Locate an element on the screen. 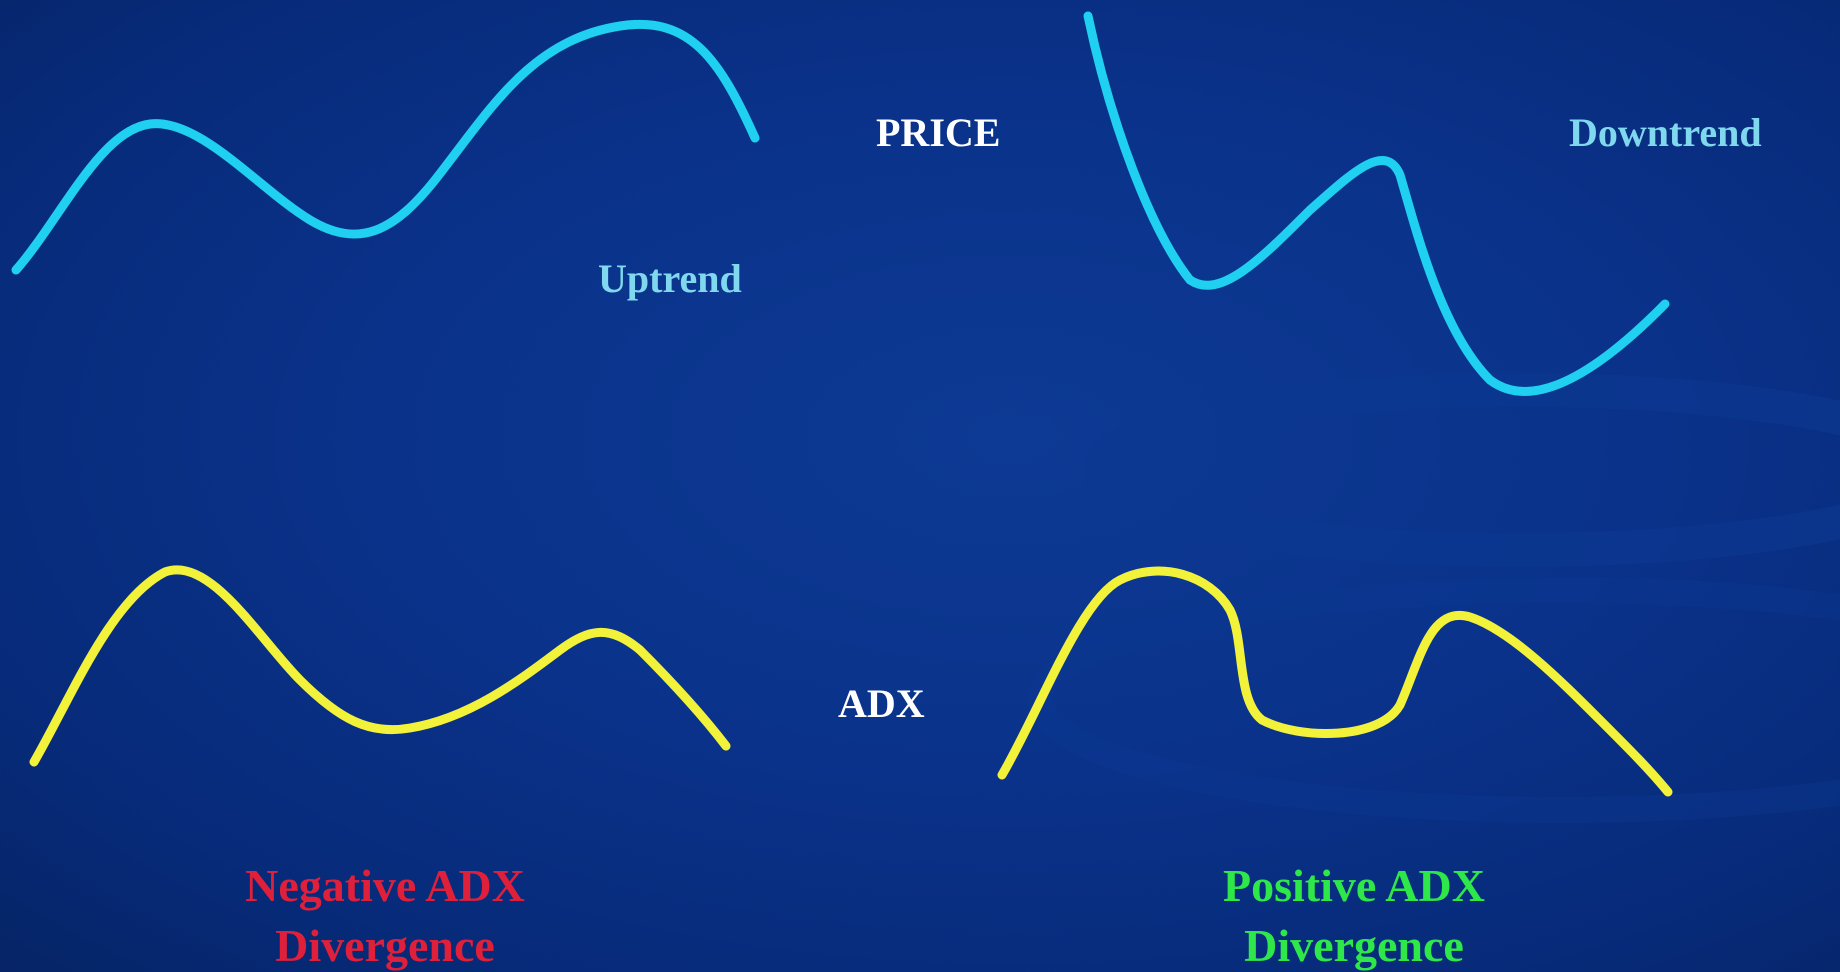 The height and width of the screenshot is (972, 1840). uptrend-label: Uptrend is located at coordinates (670, 278).